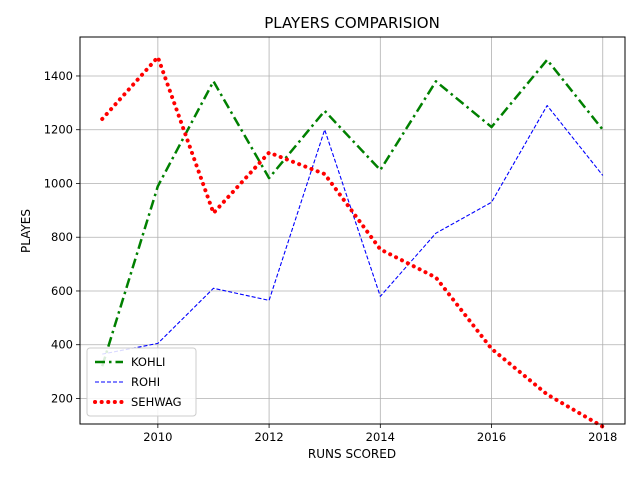  I want to click on y-axis-label: PLAYES, so click(26, 231).